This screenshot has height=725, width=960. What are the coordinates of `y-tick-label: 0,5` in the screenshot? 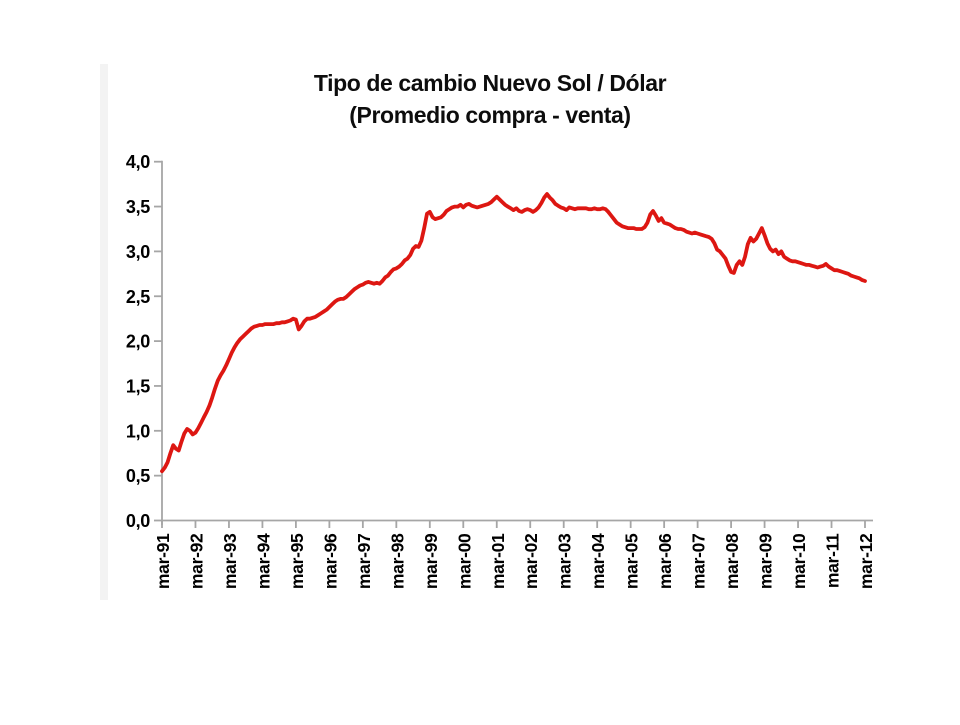 It's located at (138, 476).